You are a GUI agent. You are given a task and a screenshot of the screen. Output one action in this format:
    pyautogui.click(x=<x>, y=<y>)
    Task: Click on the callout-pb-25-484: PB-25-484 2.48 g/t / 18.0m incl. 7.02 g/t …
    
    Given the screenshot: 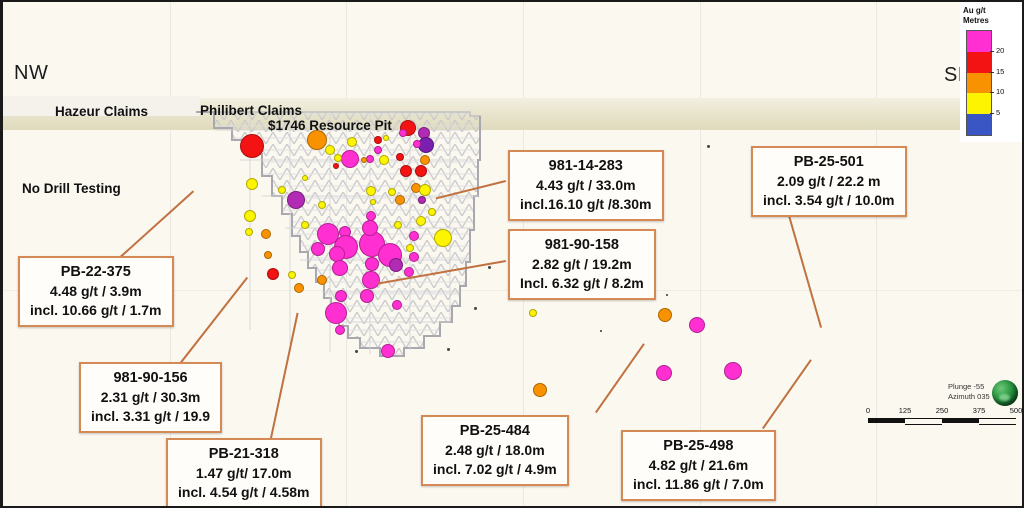 What is the action you would take?
    pyautogui.click(x=495, y=451)
    